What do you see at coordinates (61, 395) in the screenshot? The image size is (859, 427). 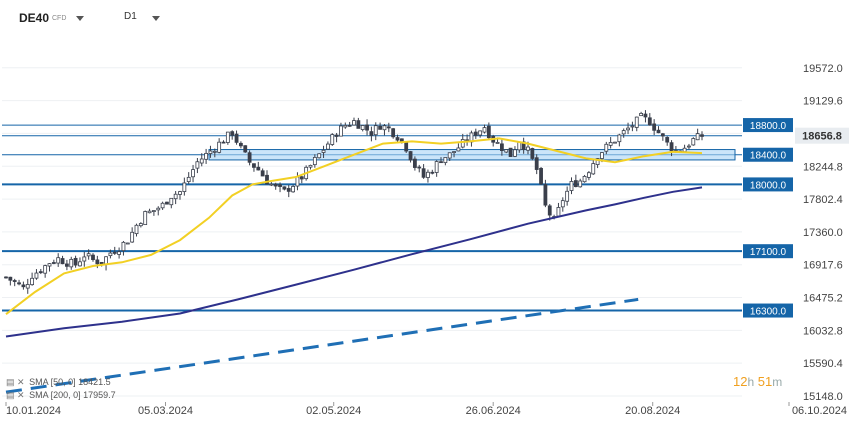 I see `legend-sma-200: ▤ ✕ SMA [200, 0] 17959.7` at bounding box center [61, 395].